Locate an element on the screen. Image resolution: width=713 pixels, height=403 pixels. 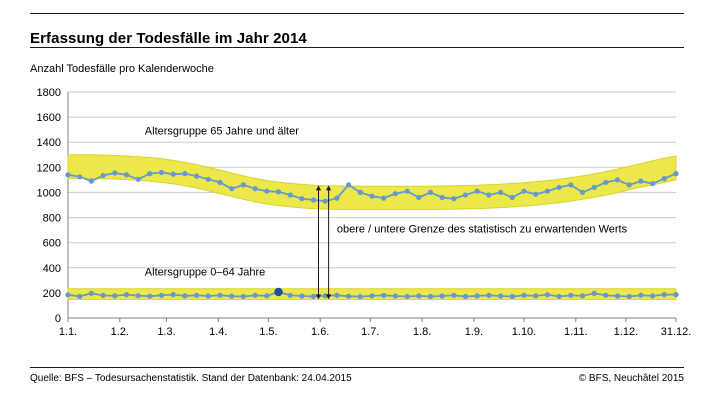
y-tick-label: 400 is located at coordinates (52, 269).